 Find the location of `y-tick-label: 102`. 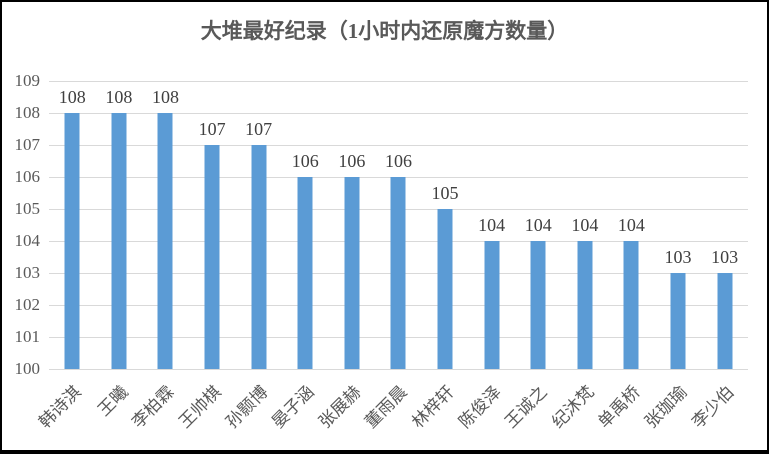

y-tick-label: 102 is located at coordinates (27, 304).